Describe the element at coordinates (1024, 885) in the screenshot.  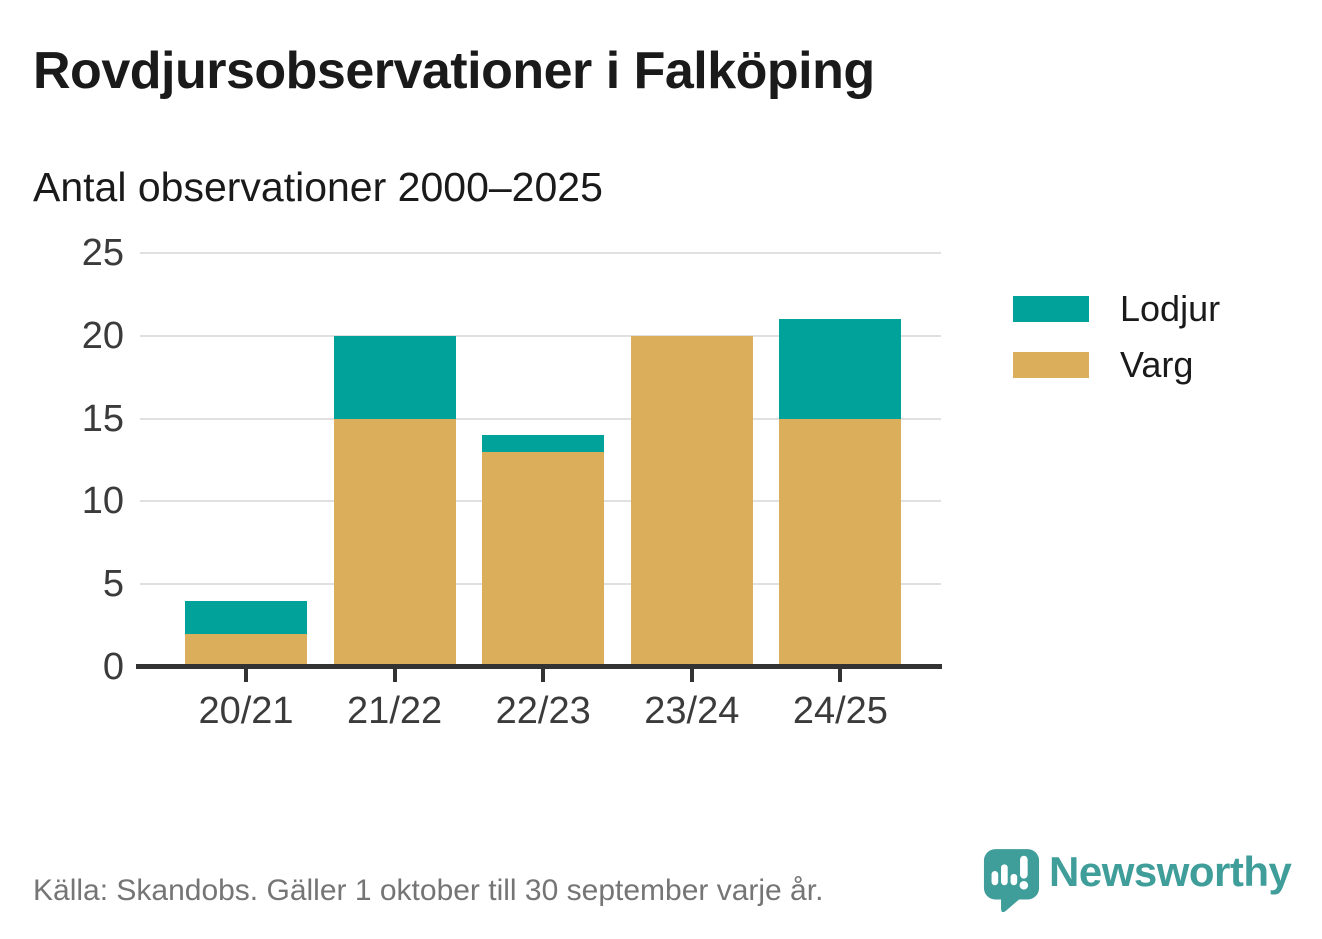
I see `logo-exclamation-dot` at that location.